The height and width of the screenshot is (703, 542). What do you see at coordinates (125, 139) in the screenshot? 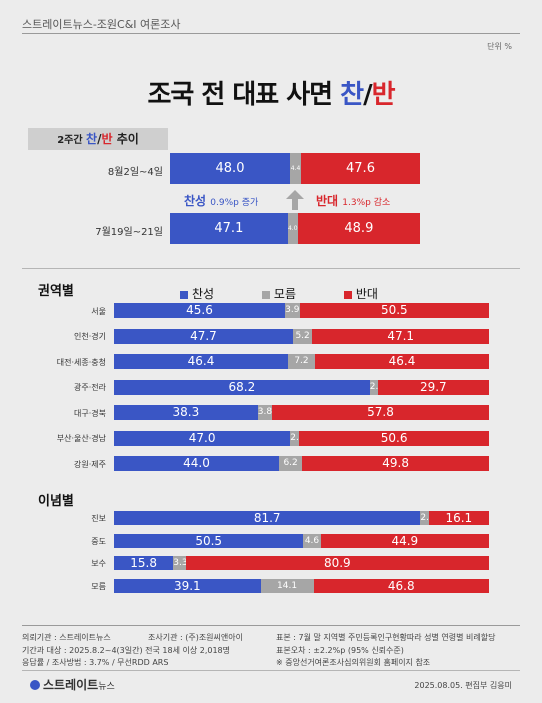
I see `trend-tag-suffix: 추이` at bounding box center [125, 139].